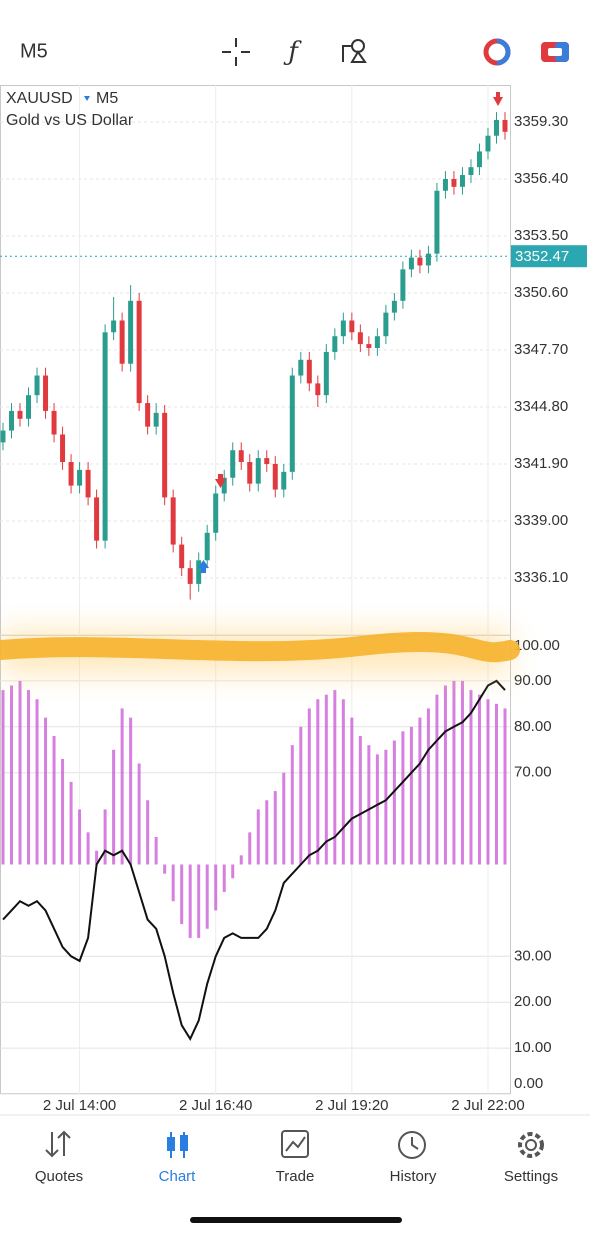 This screenshot has height=1237, width=590. What do you see at coordinates (292, 52) in the screenshot?
I see `indicators-icon: ƒ` at bounding box center [292, 52].